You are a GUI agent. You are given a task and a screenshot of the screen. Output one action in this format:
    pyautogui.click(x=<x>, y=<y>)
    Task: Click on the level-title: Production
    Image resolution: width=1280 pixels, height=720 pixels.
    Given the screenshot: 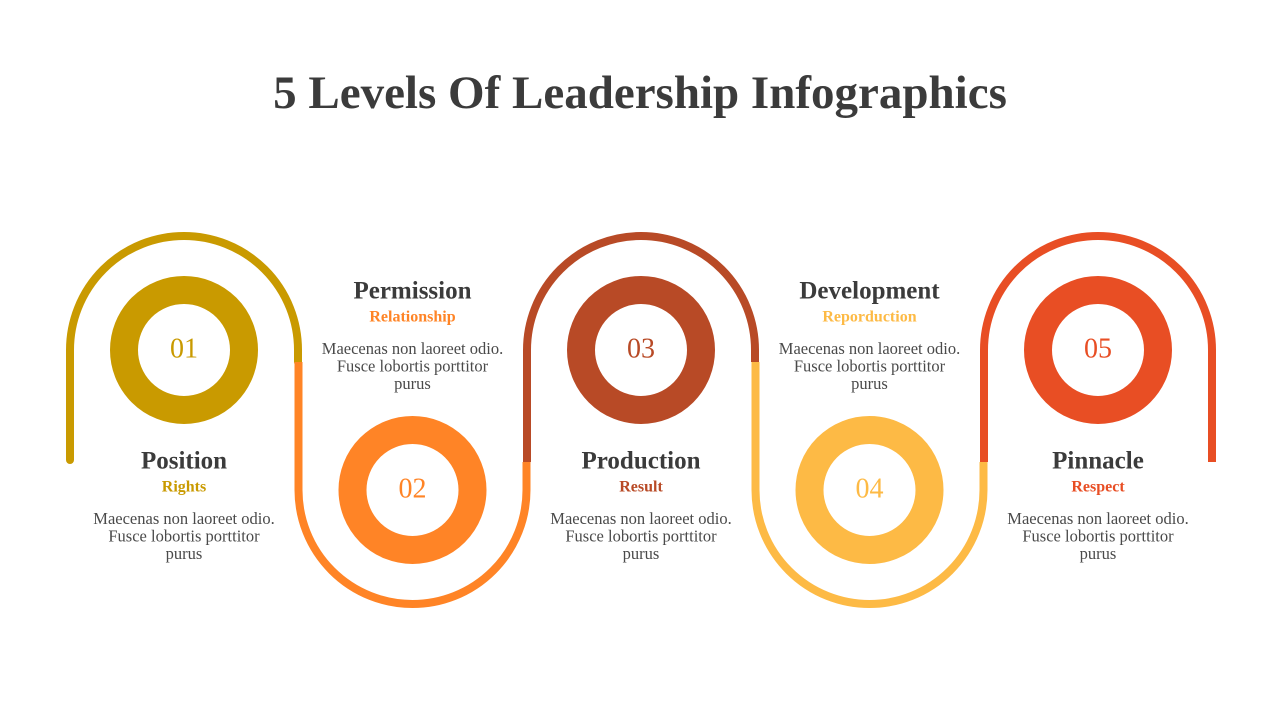 What is the action you would take?
    pyautogui.click(x=641, y=461)
    